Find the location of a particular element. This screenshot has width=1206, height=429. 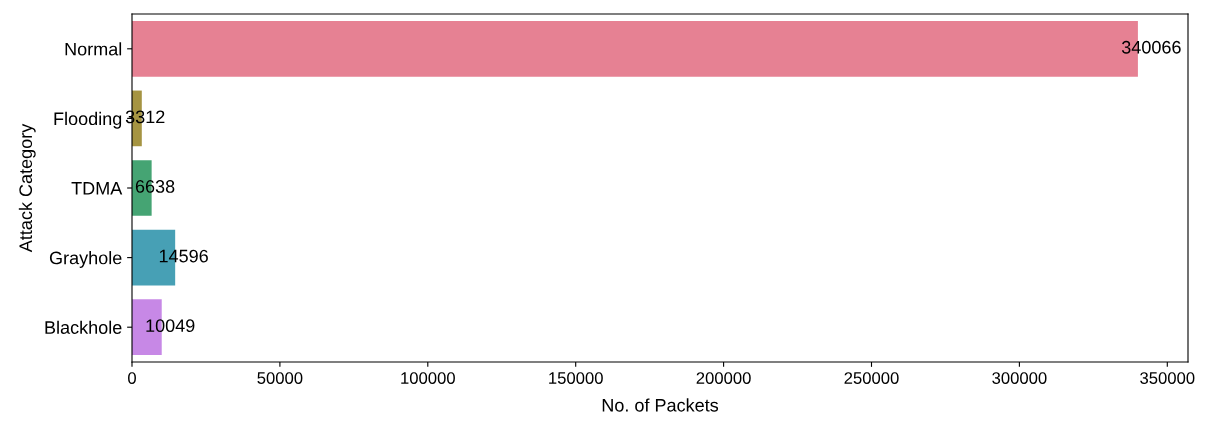

x-tick-label: 350000 is located at coordinates (1167, 378).